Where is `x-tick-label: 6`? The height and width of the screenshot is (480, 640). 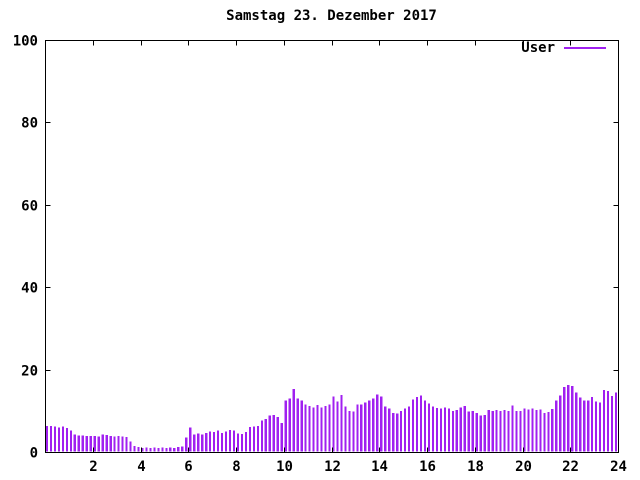 x-tick-label: 6 is located at coordinates (188, 467).